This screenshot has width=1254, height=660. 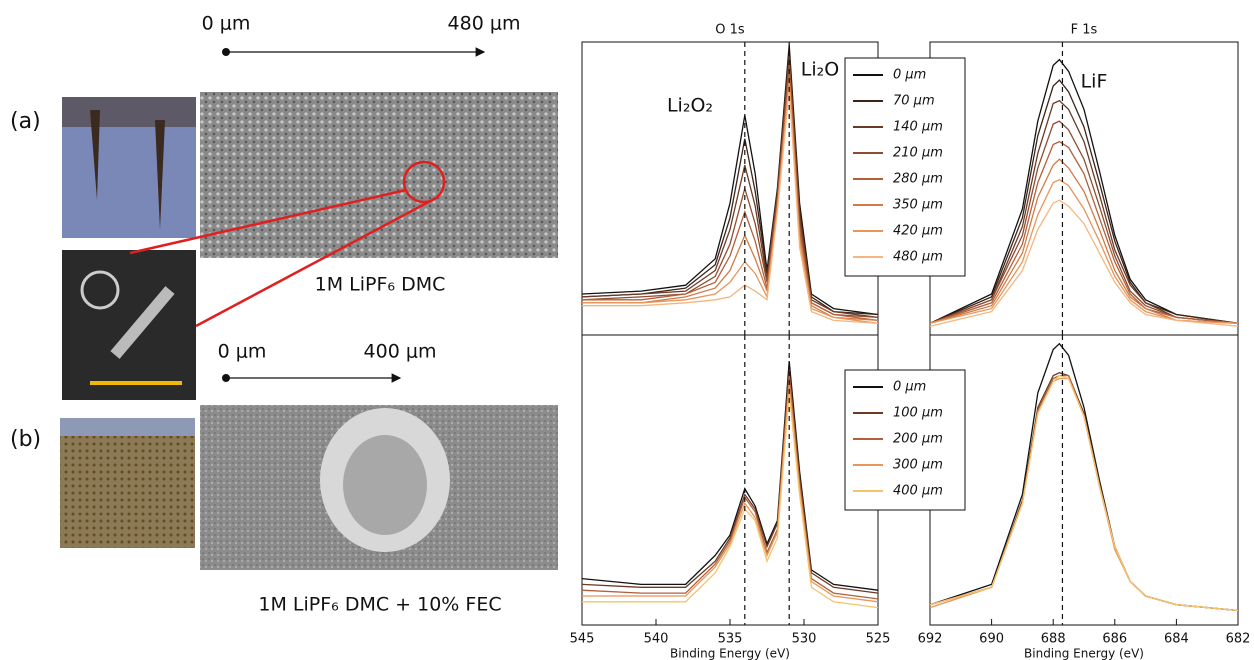 What do you see at coordinates (380, 285) in the screenshot?
I see `caption: 1M LiPF₆ DMC` at bounding box center [380, 285].